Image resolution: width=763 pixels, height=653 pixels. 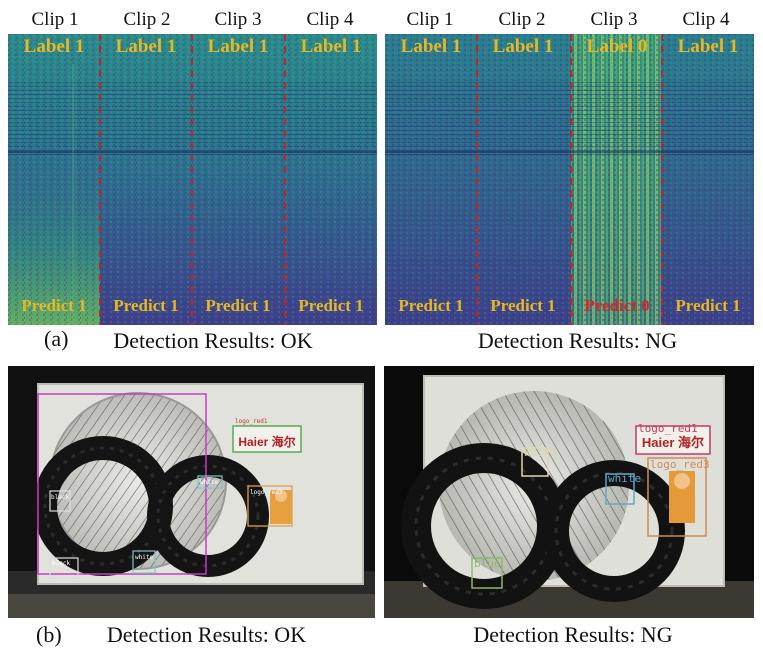 What do you see at coordinates (708, 305) in the screenshot?
I see `predict-ng-clip4: Predict 1` at bounding box center [708, 305].